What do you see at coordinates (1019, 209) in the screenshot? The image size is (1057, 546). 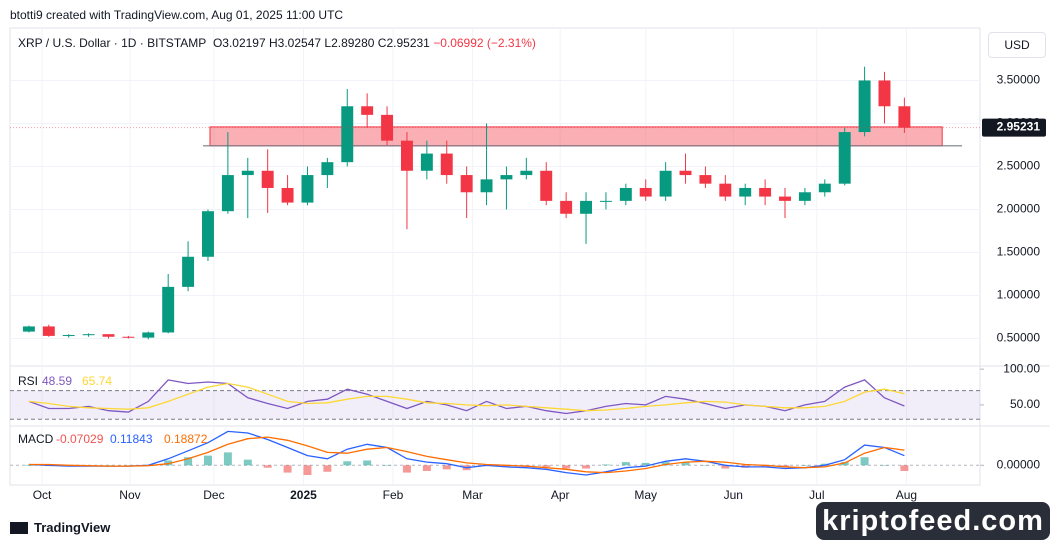 I see `y-tick-label: 2.00000` at bounding box center [1019, 209].